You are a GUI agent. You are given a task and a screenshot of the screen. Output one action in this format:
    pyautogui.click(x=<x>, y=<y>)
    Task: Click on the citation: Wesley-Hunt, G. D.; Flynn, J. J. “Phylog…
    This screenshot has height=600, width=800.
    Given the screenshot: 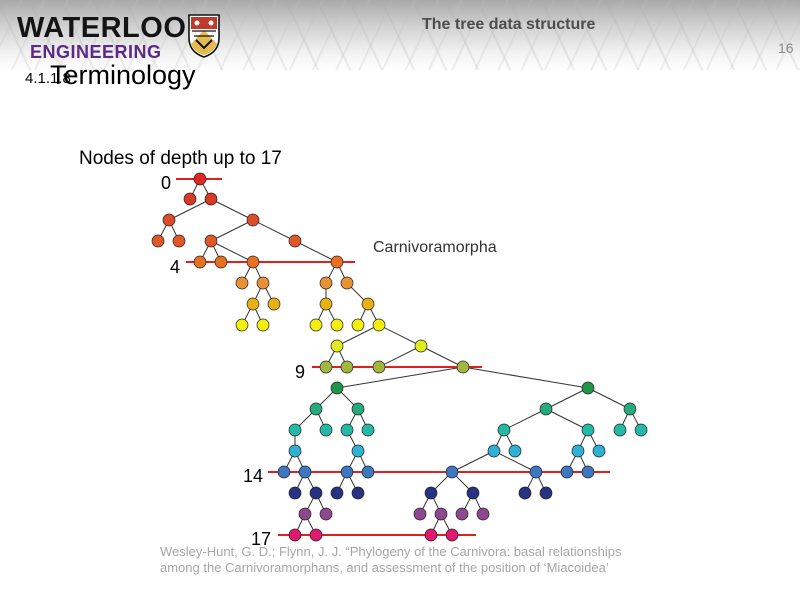 What is the action you would take?
    pyautogui.click(x=390, y=560)
    